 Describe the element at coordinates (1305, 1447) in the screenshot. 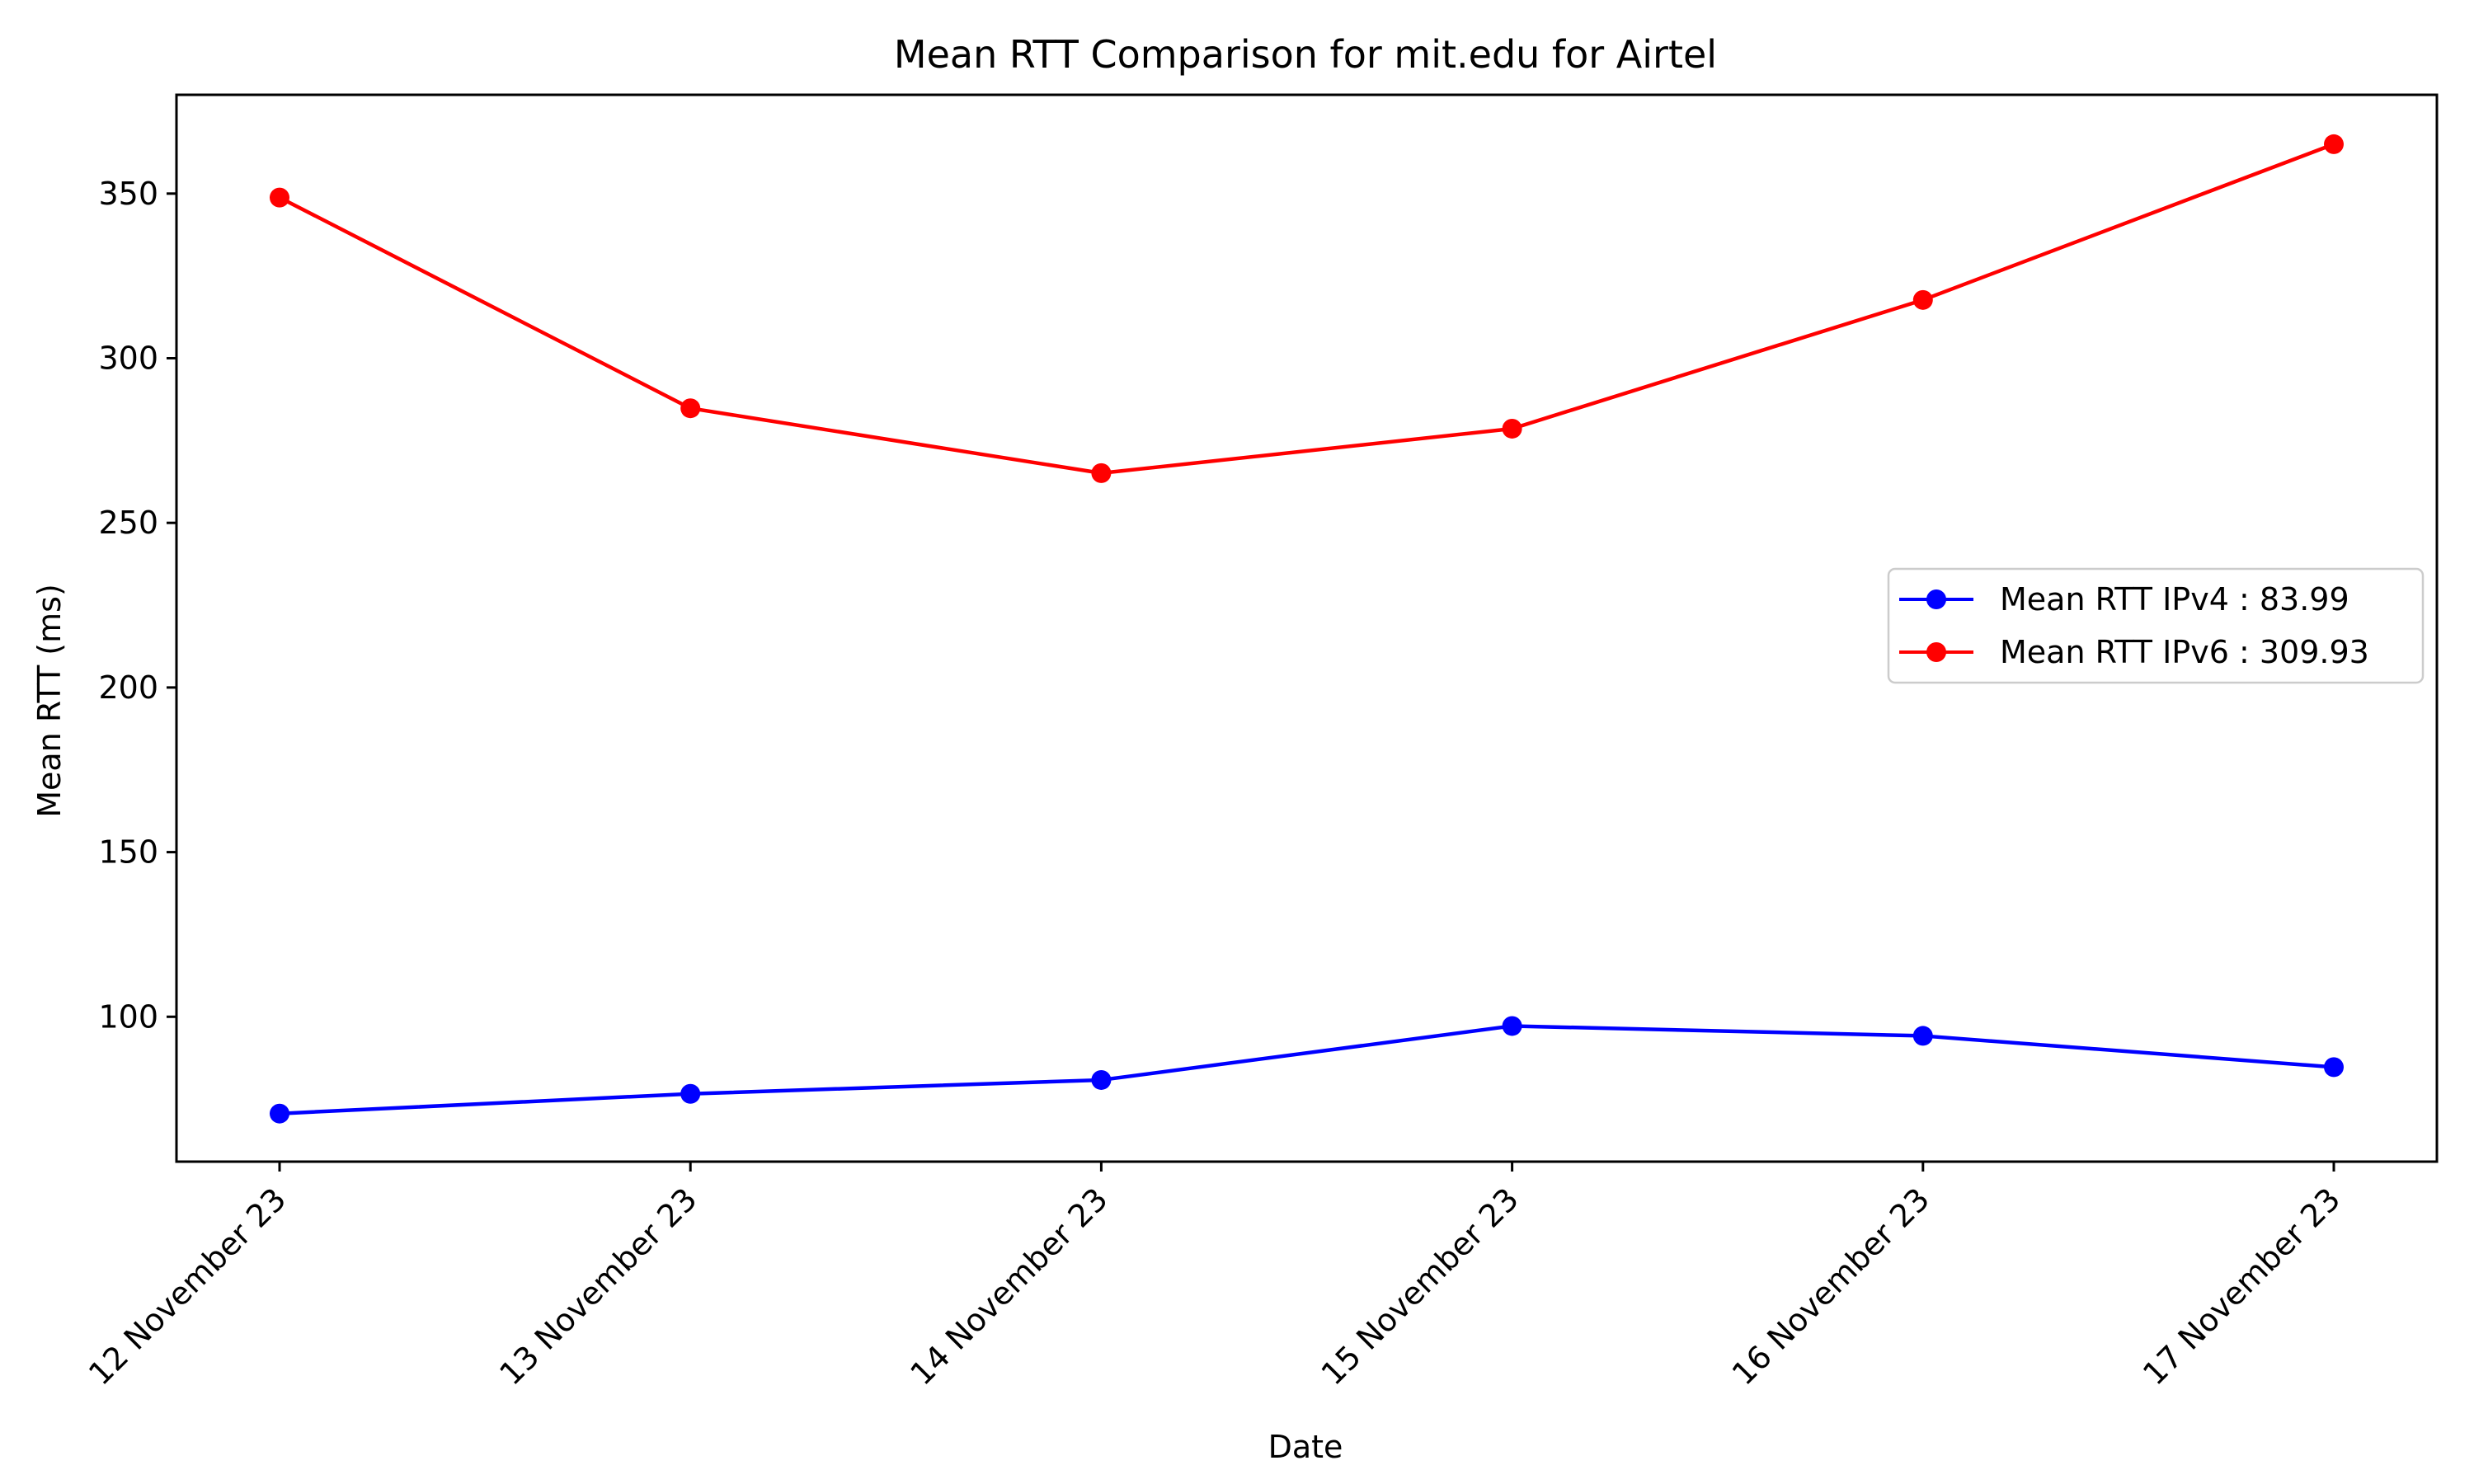

I see `x-axis-label: Date` at that location.